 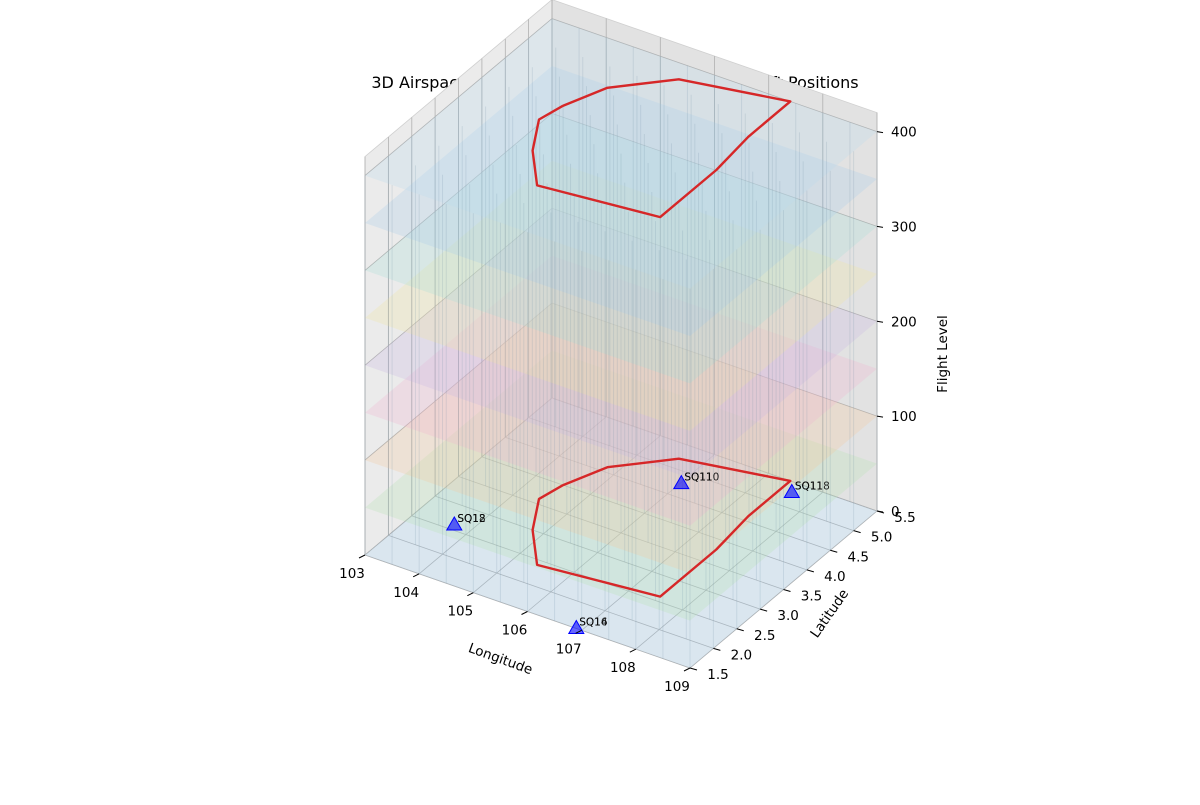 What do you see at coordinates (500, 659) in the screenshot?
I see `x-axis-label: Longitude` at bounding box center [500, 659].